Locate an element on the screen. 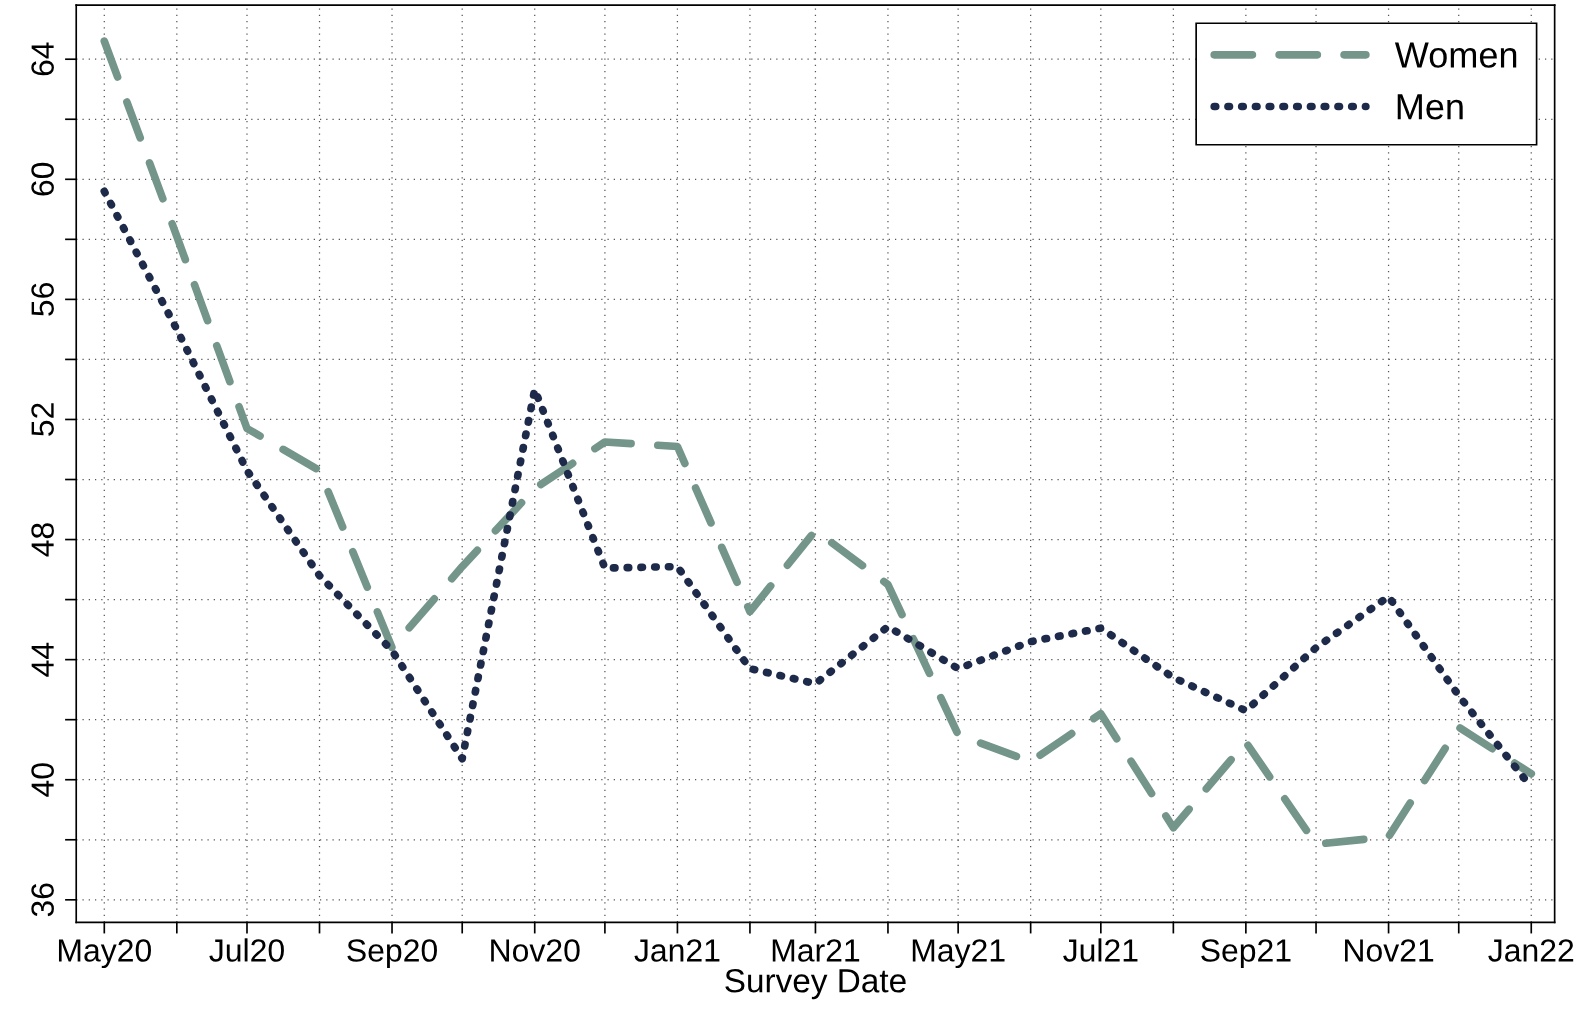 This screenshot has width=1588, height=1034. x-tick-label: May21 is located at coordinates (958, 954).